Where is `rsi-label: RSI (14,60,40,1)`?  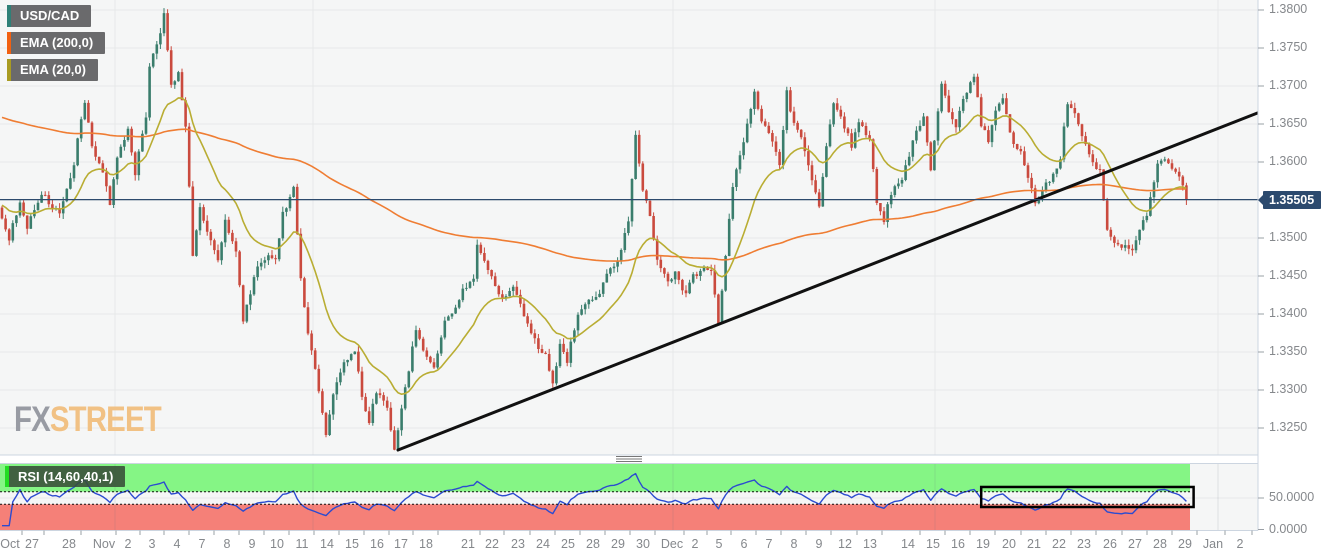
rsi-label: RSI (14,60,40,1) is located at coordinates (66, 476).